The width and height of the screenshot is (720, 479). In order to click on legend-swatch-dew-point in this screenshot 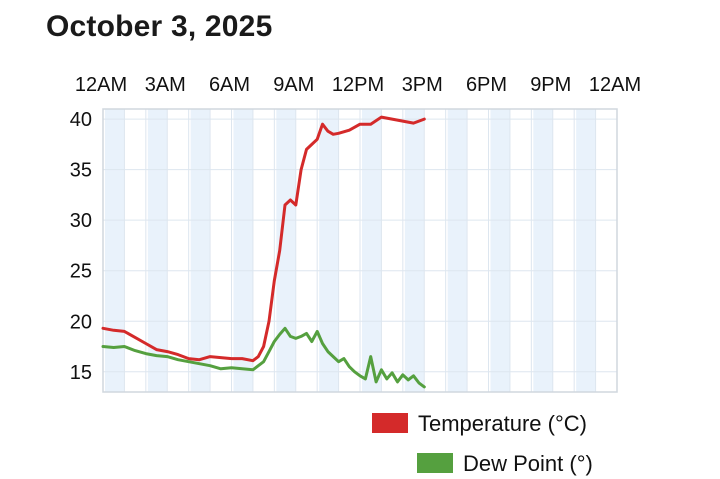, I will do `click(435, 463)`.